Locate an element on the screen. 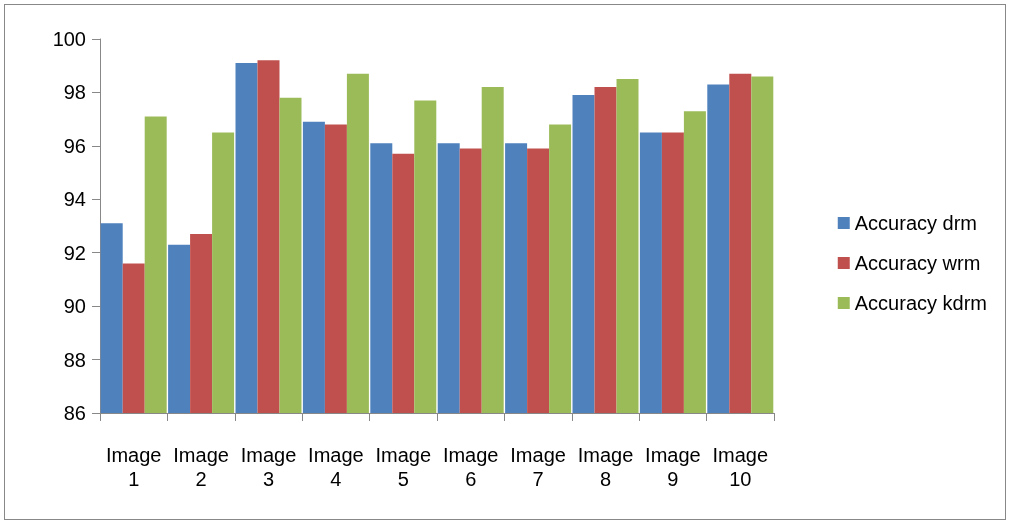 This screenshot has height=526, width=1012. x-tick-label: Image 5 is located at coordinates (403, 467).